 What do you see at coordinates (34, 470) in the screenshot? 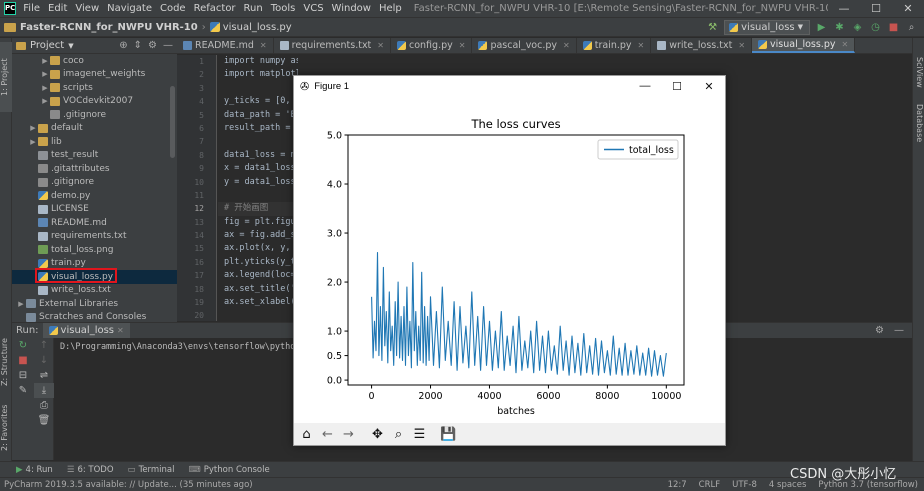
I see `bottom-tool-4-run: ▶ 4: Run` at bounding box center [34, 470].